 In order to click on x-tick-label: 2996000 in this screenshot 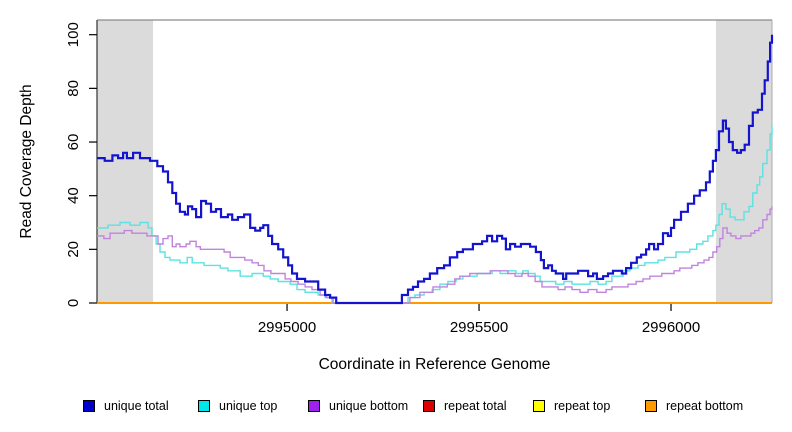, I will do `click(671, 327)`.